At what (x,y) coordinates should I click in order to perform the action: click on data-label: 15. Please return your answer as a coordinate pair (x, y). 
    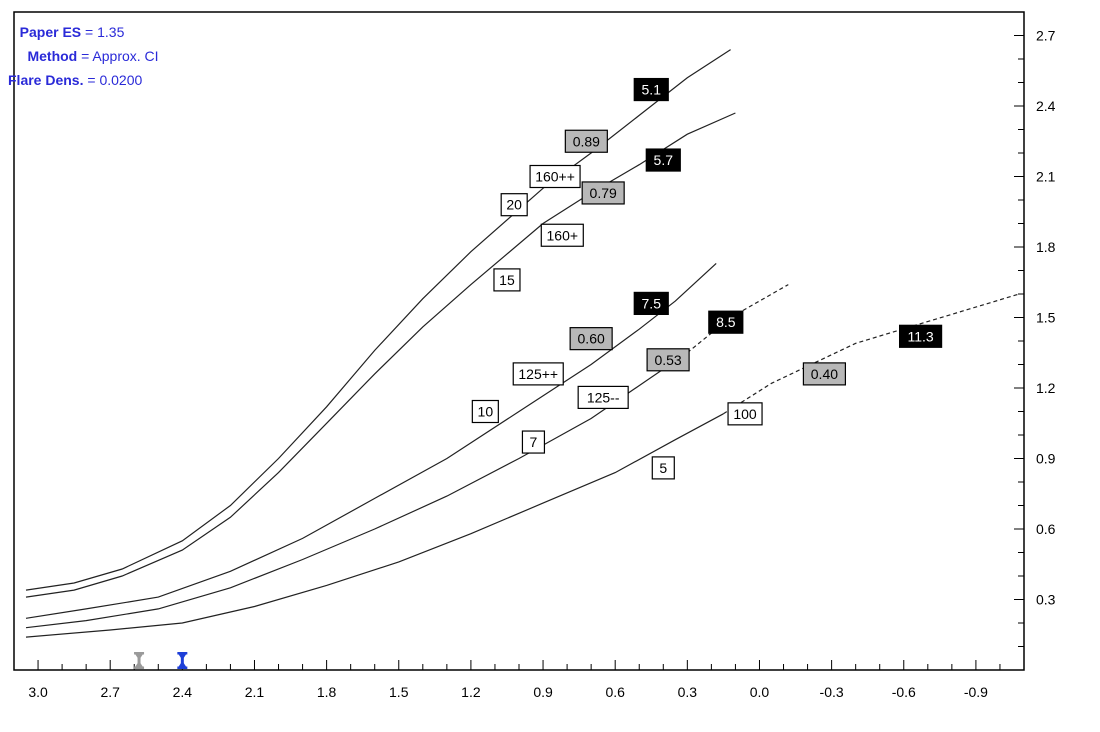
    Looking at the image, I should click on (507, 280).